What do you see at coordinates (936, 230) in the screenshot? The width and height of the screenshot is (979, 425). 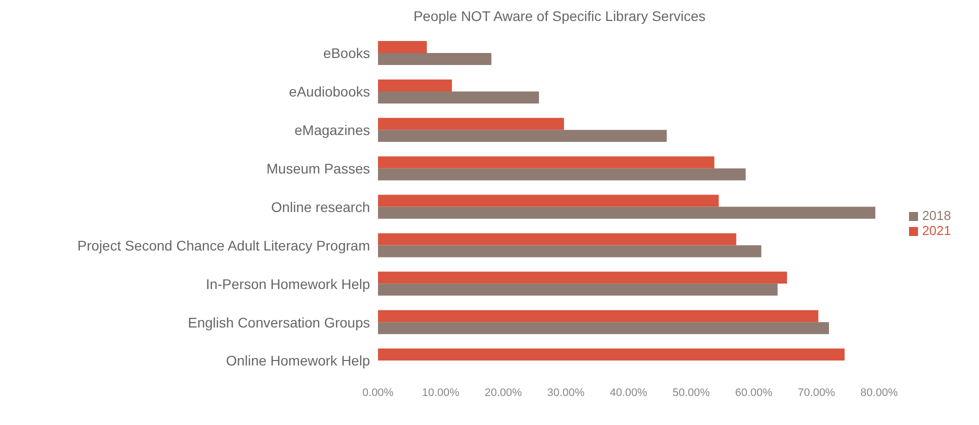 I see `legend-label: 2021` at bounding box center [936, 230].